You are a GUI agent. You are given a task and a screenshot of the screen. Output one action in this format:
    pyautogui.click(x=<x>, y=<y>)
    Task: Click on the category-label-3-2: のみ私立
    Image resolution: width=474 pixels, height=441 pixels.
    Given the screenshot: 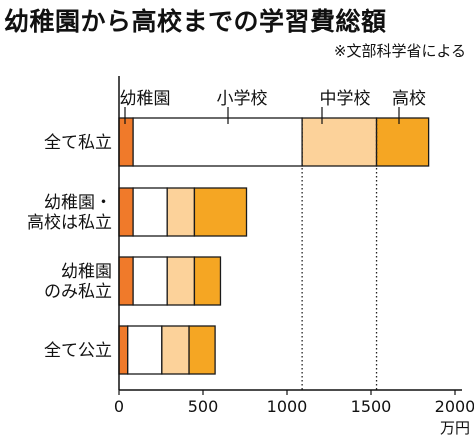 What is the action you would take?
    pyautogui.click(x=78, y=292)
    